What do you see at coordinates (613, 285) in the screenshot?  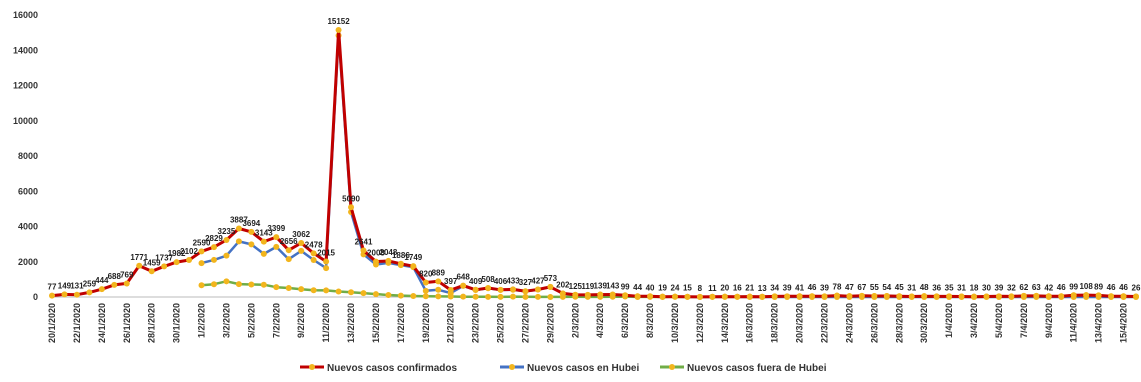 I see `data-label: 143` at bounding box center [613, 285].